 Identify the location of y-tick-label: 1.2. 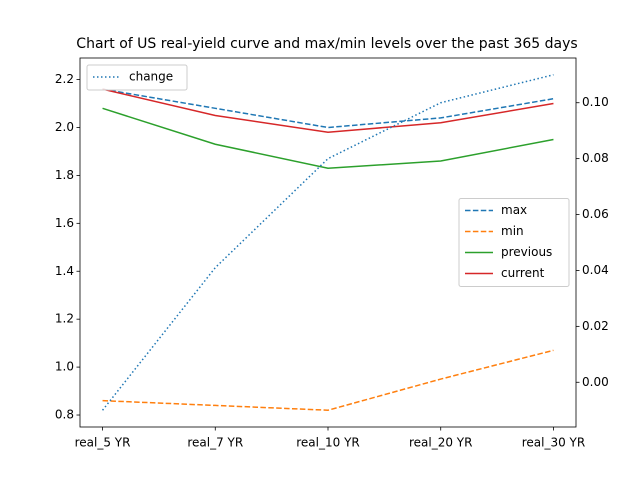
(64, 319).